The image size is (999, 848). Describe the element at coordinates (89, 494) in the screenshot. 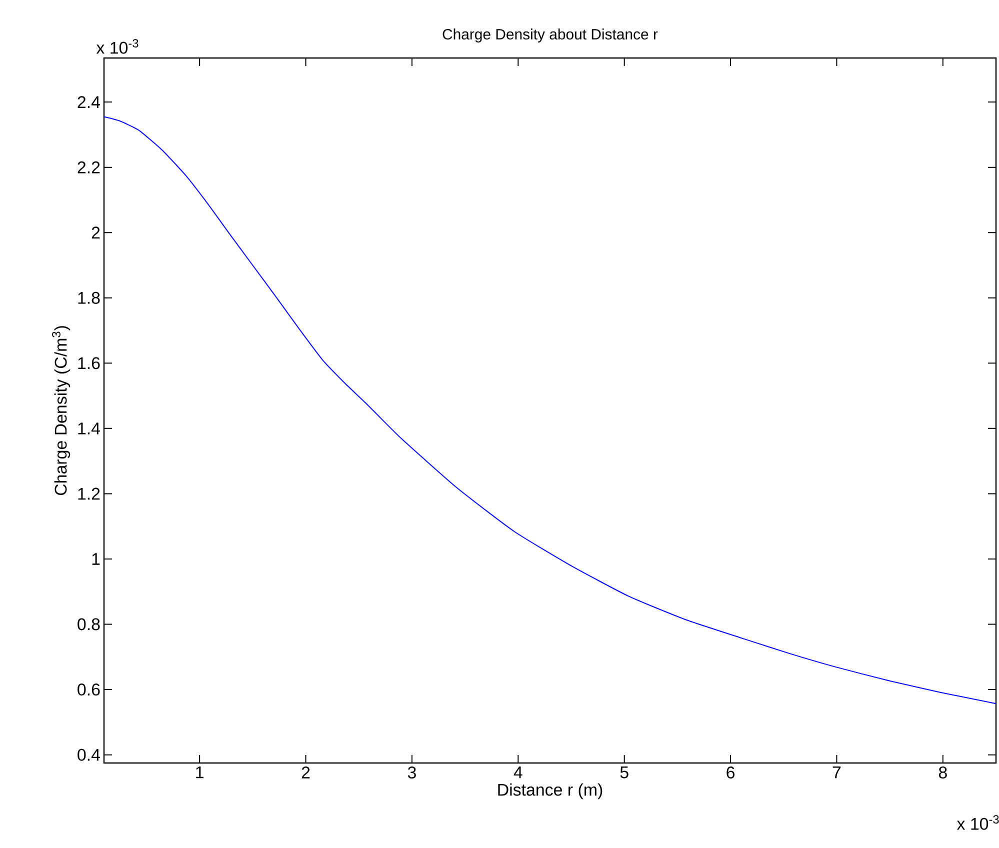

I see `y-tick-label: 1.2` at that location.